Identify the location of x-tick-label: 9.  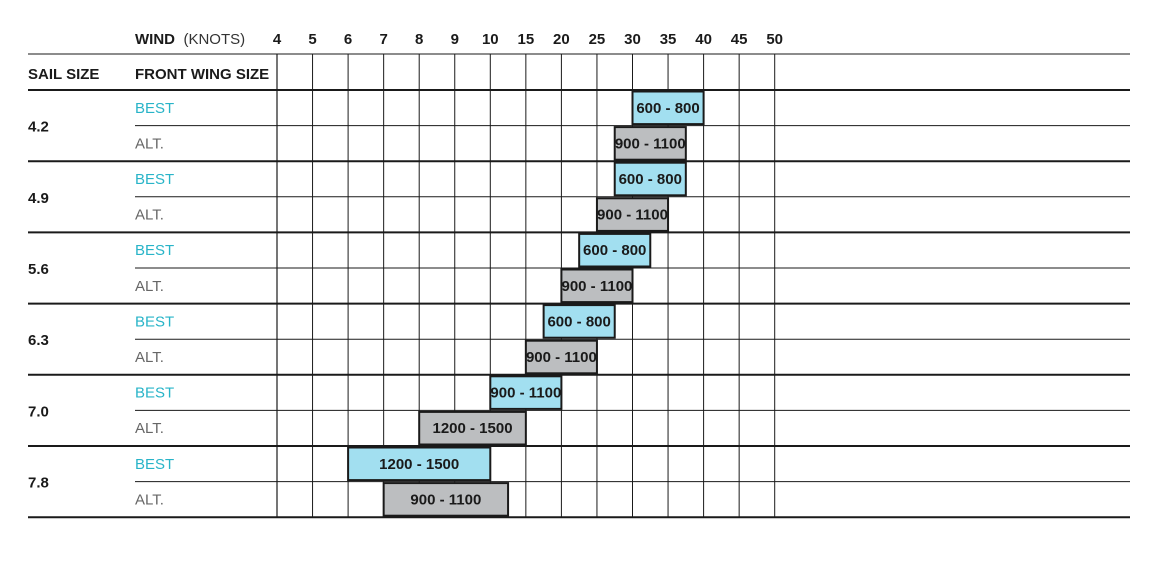
(455, 39).